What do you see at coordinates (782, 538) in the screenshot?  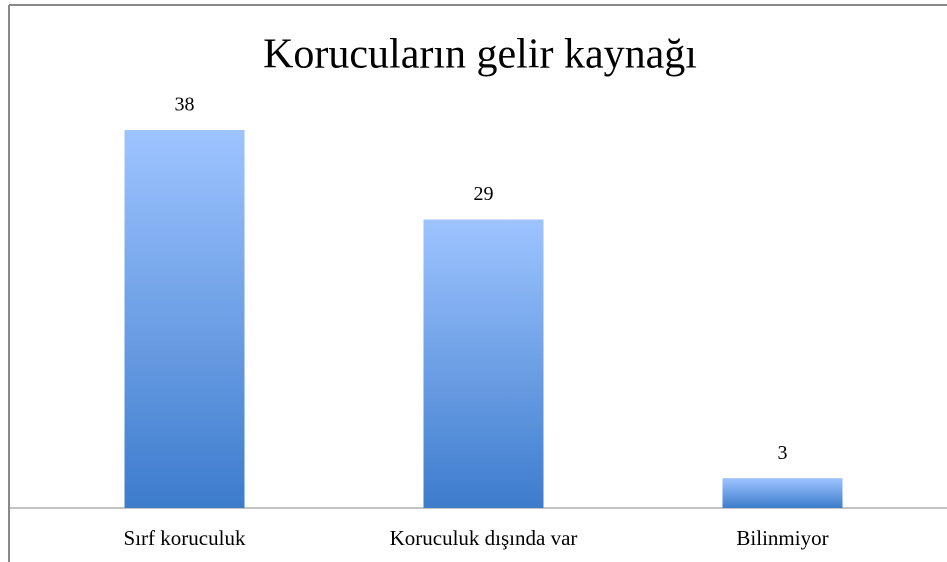 I see `x-tick-label: Bilinmiyor` at bounding box center [782, 538].